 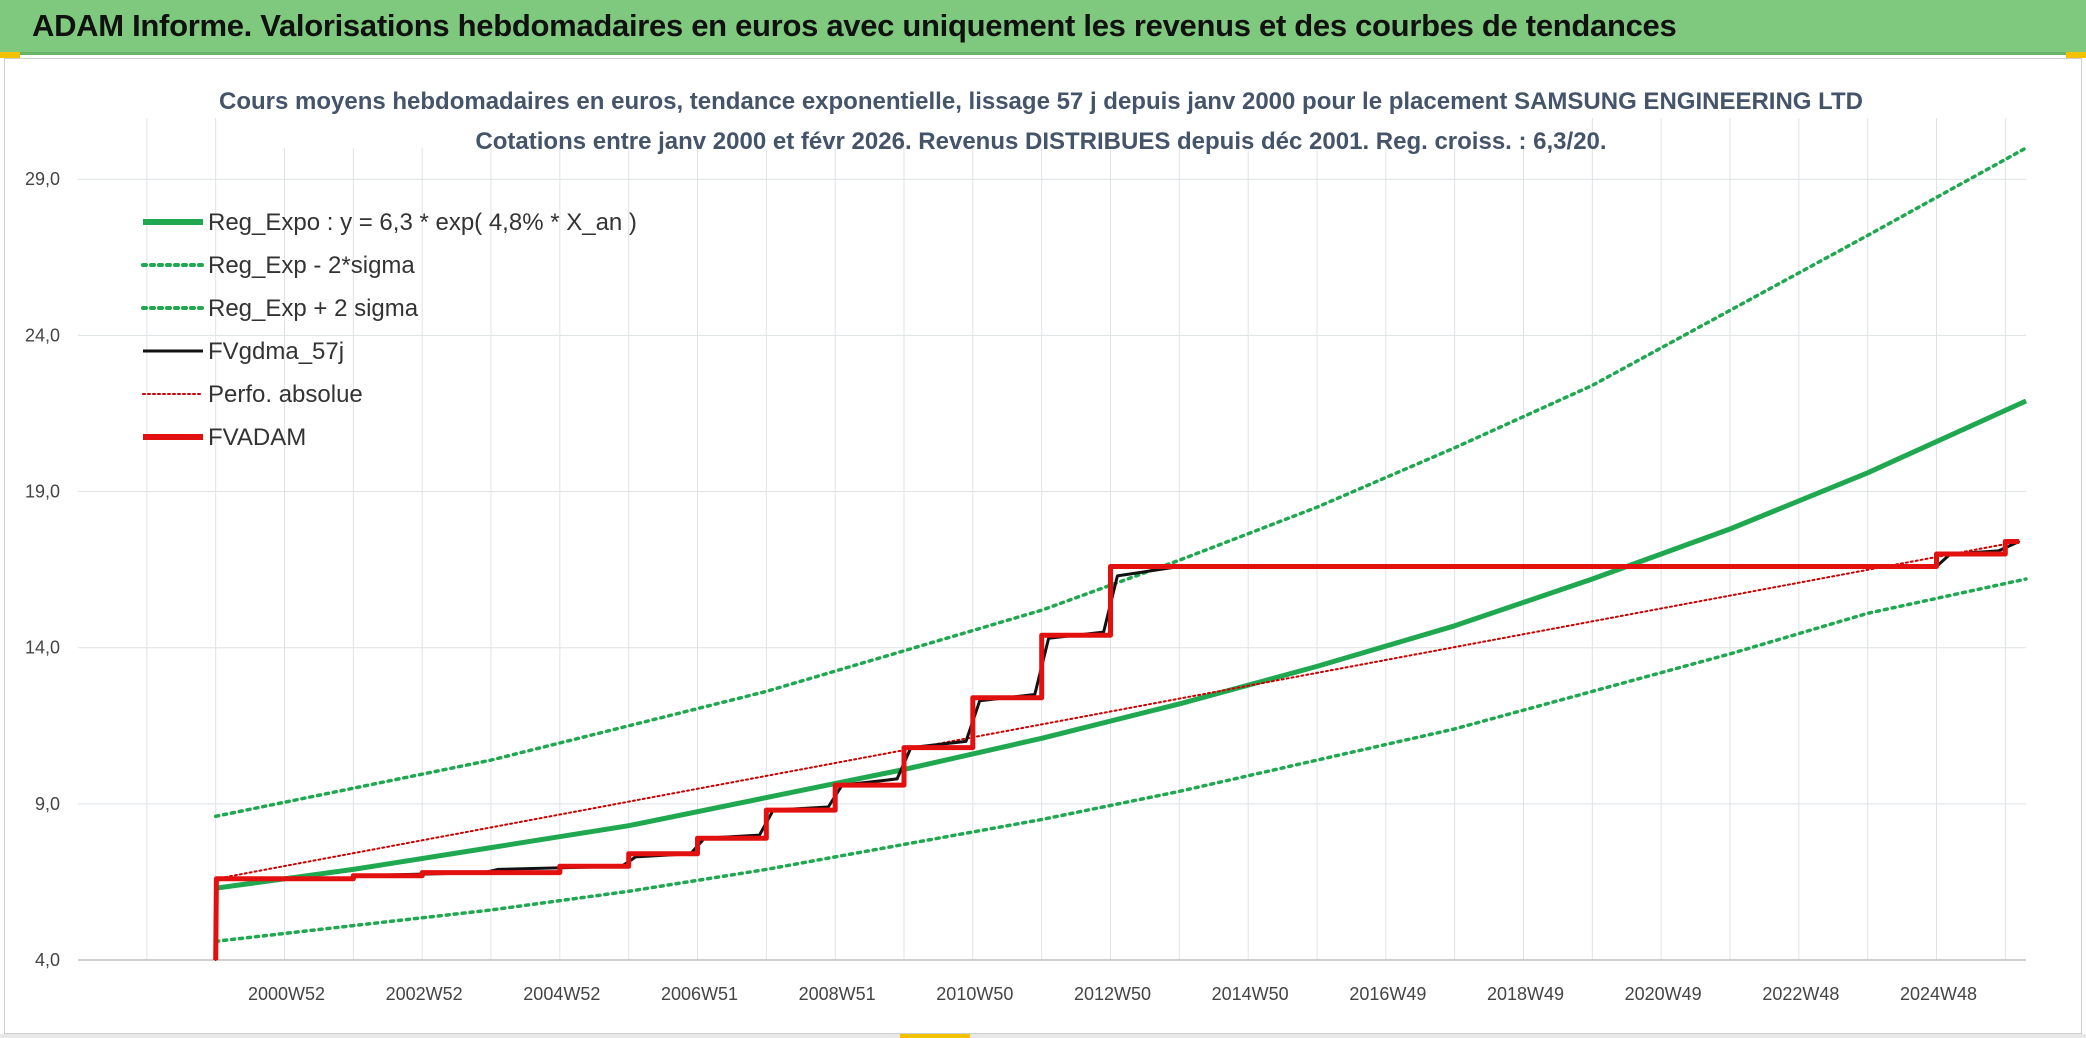 What do you see at coordinates (285, 394) in the screenshot?
I see `legend-label: Perfo. absolue` at bounding box center [285, 394].